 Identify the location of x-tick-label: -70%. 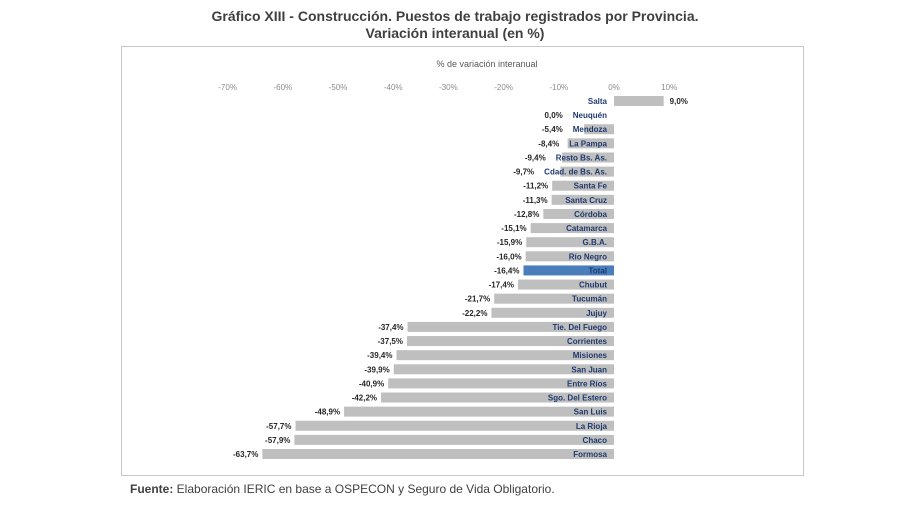
(227, 87).